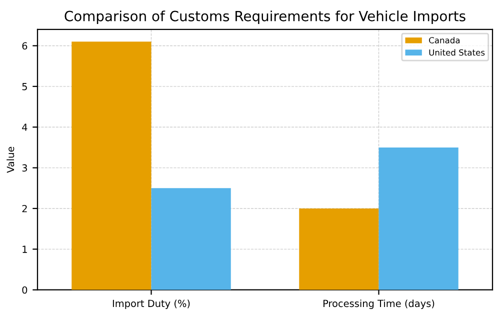 This screenshot has width=500, height=310. Describe the element at coordinates (10, 159) in the screenshot. I see `y-axis-title: Value` at that location.